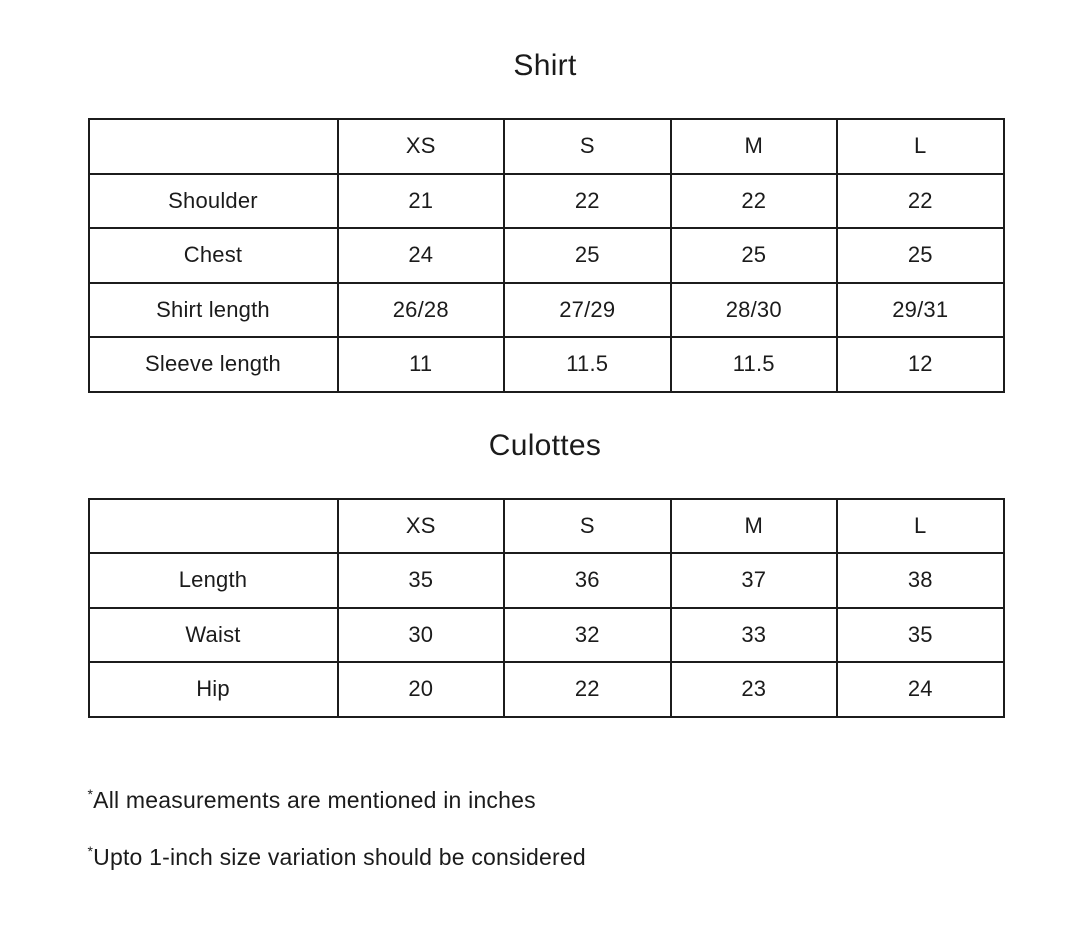 This screenshot has width=1090, height=950. What do you see at coordinates (587, 634) in the screenshot?
I see `size-cell: 32` at bounding box center [587, 634].